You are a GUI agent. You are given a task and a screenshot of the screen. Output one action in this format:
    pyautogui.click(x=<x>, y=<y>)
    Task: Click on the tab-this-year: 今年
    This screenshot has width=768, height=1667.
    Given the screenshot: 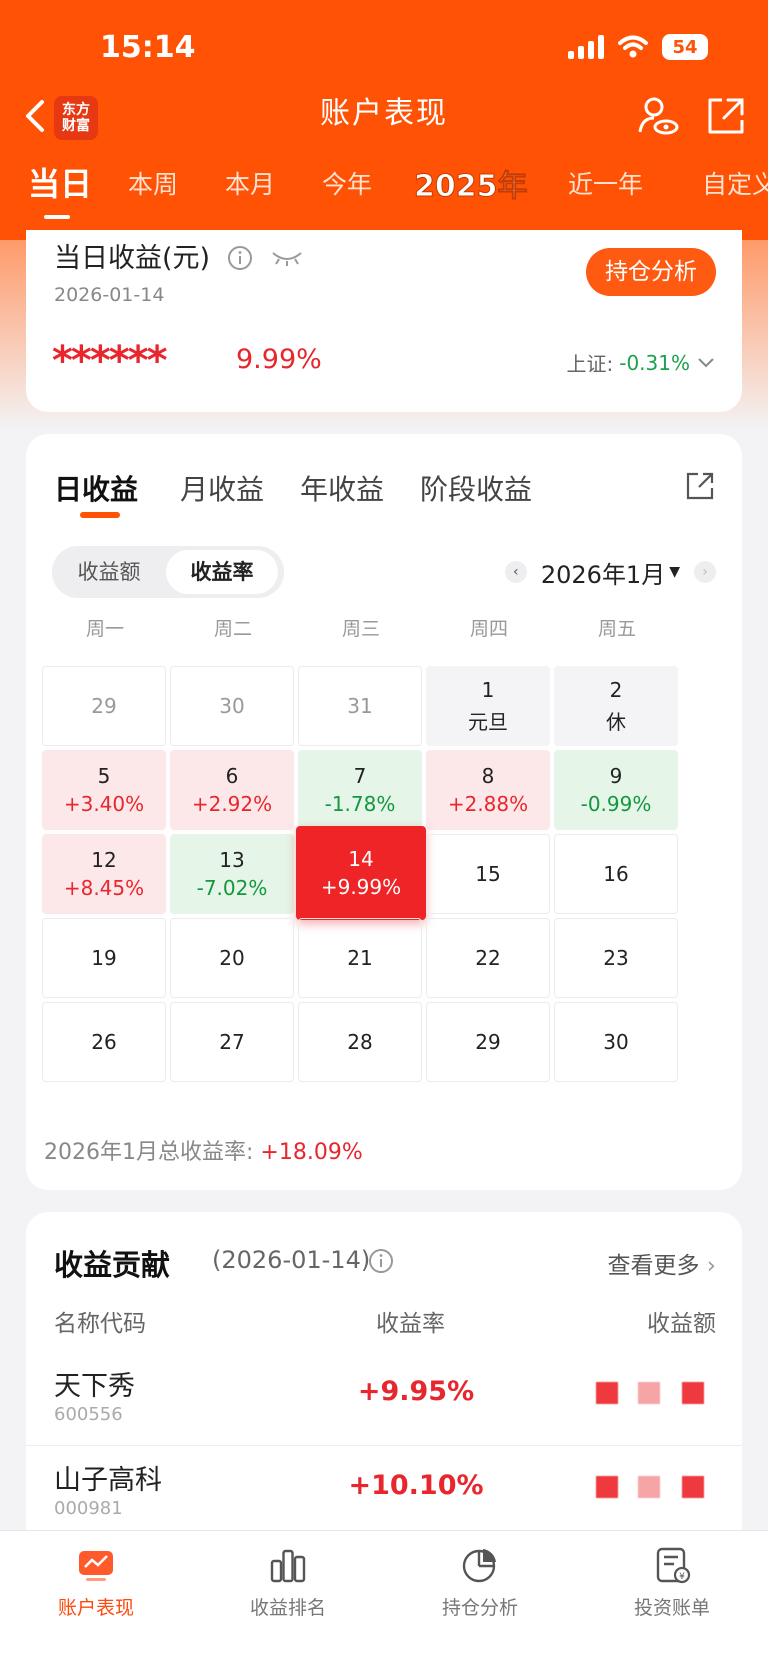 What is the action you would take?
    pyautogui.click(x=347, y=184)
    